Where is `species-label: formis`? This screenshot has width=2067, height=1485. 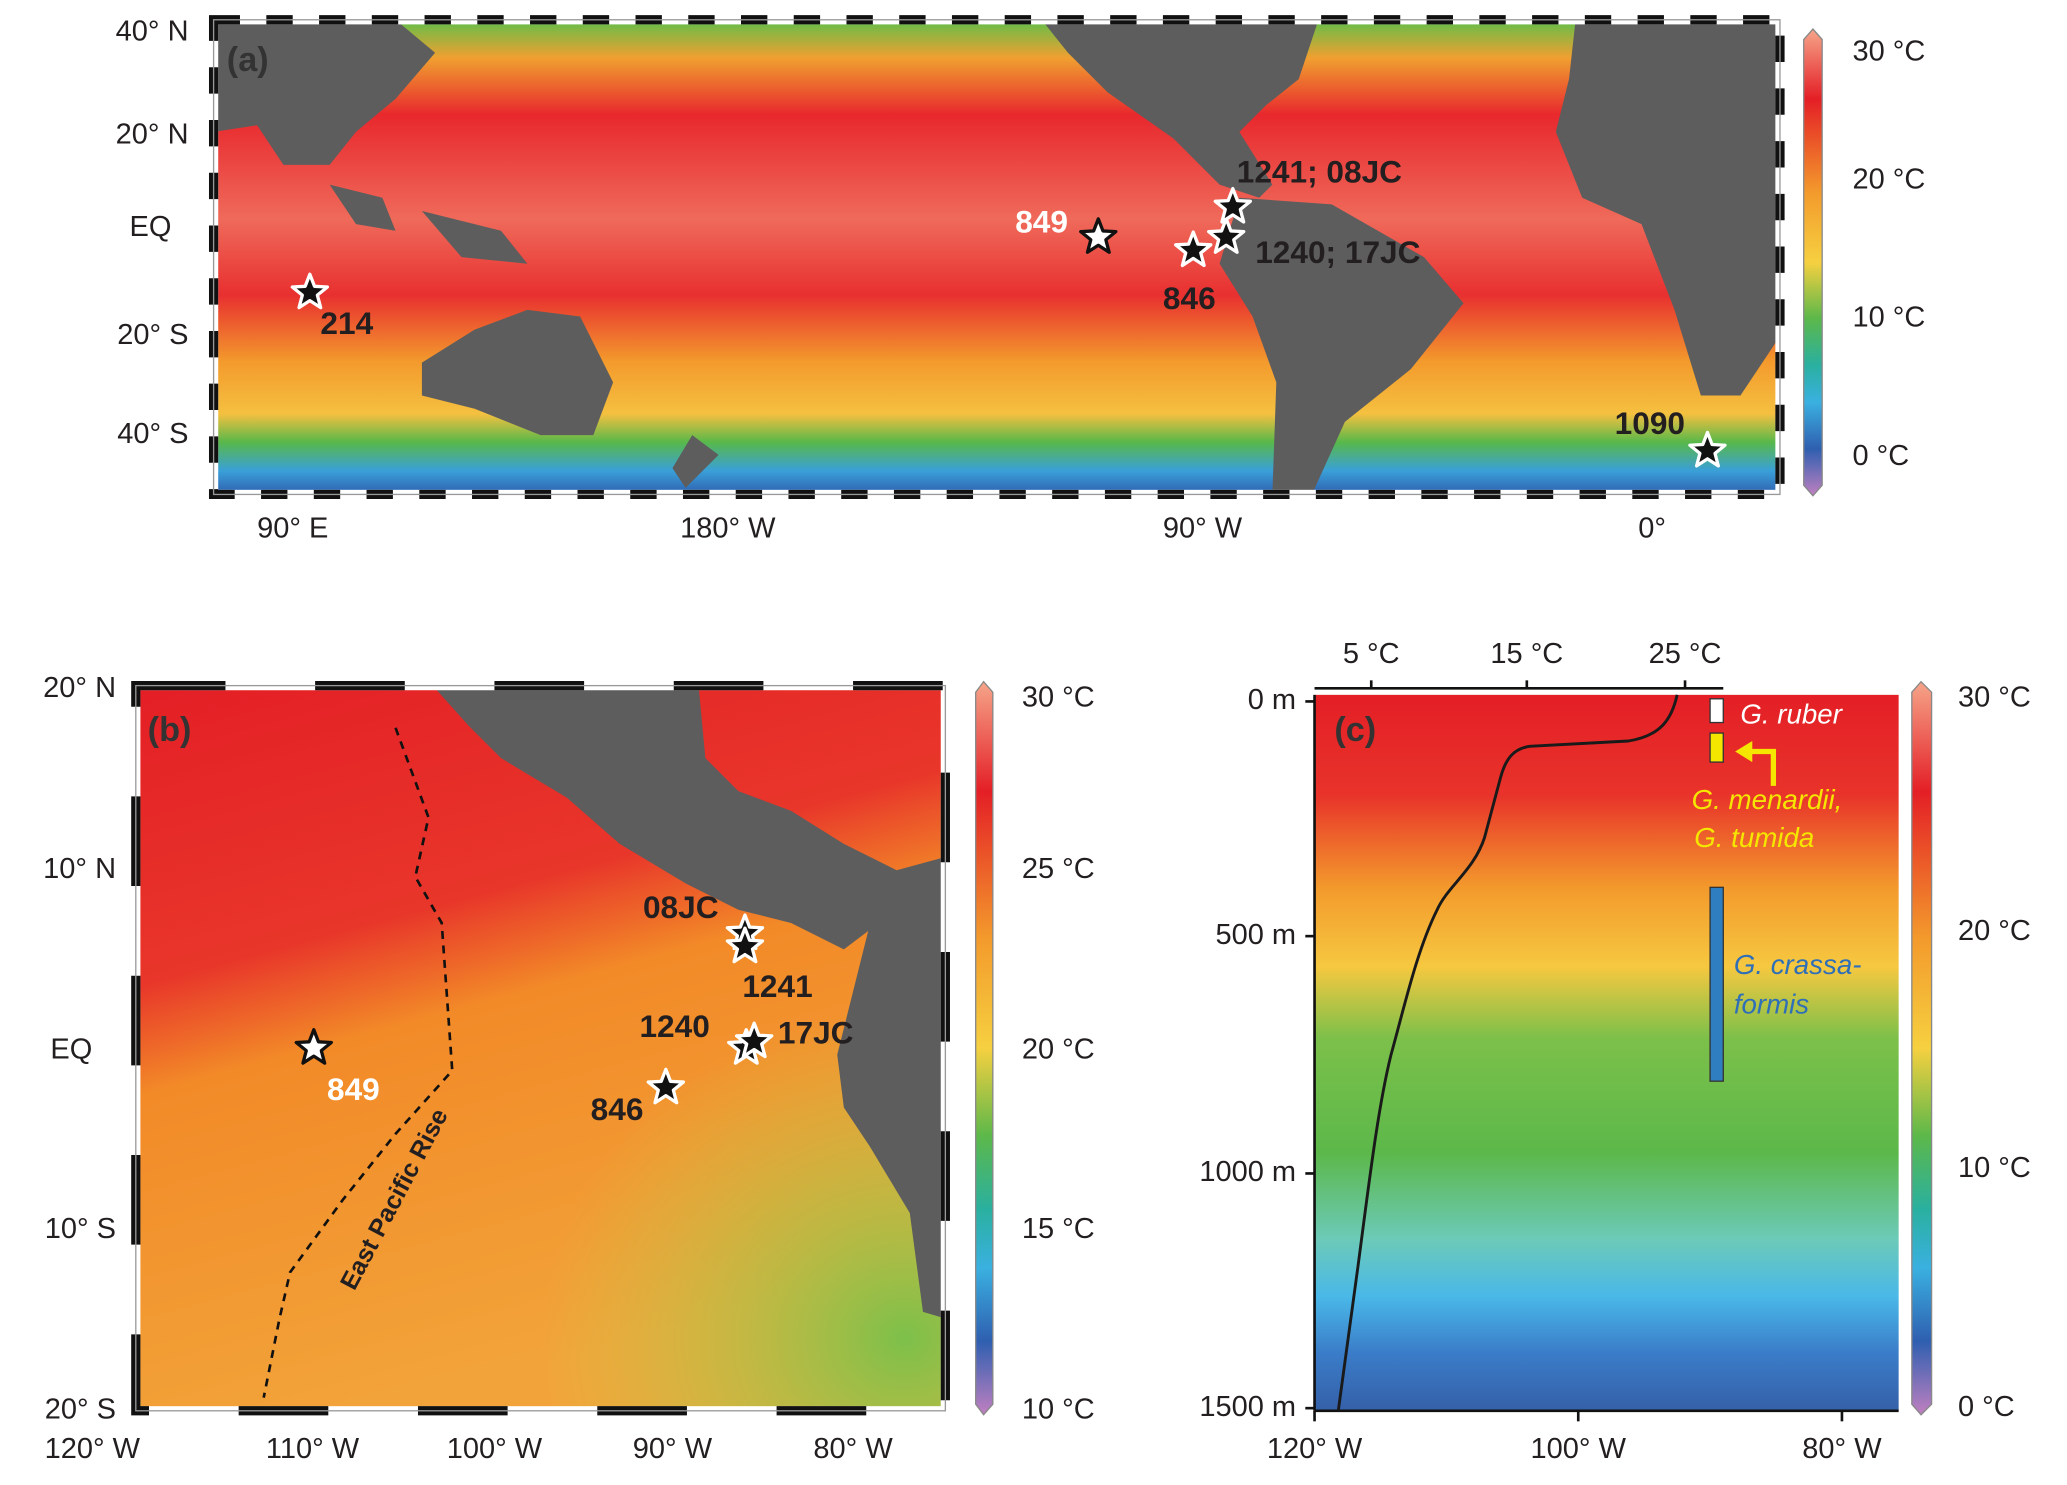 species-label: formis is located at coordinates (1771, 1003).